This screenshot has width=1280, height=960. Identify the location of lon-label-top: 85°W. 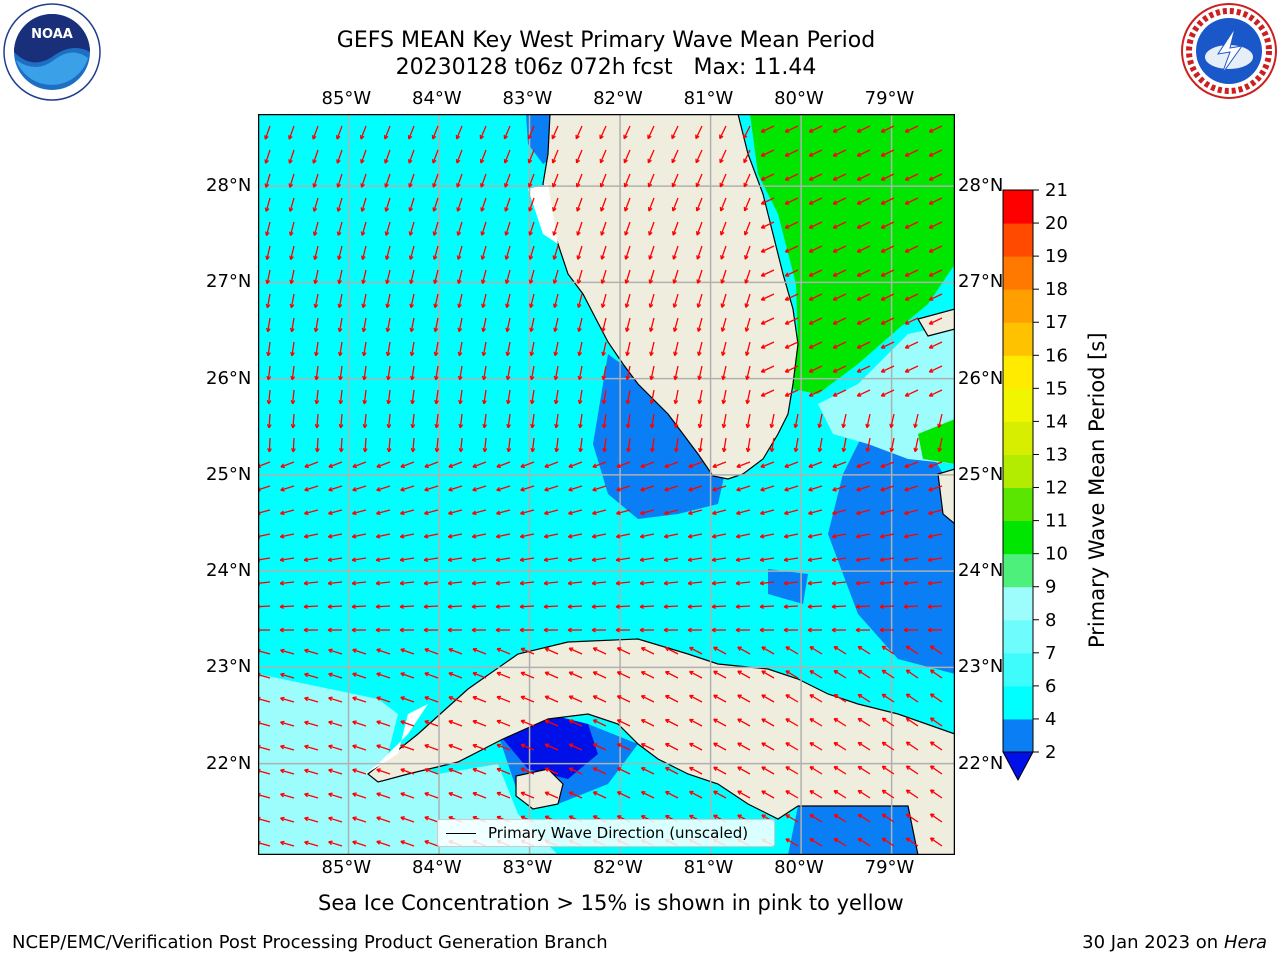
(346, 98).